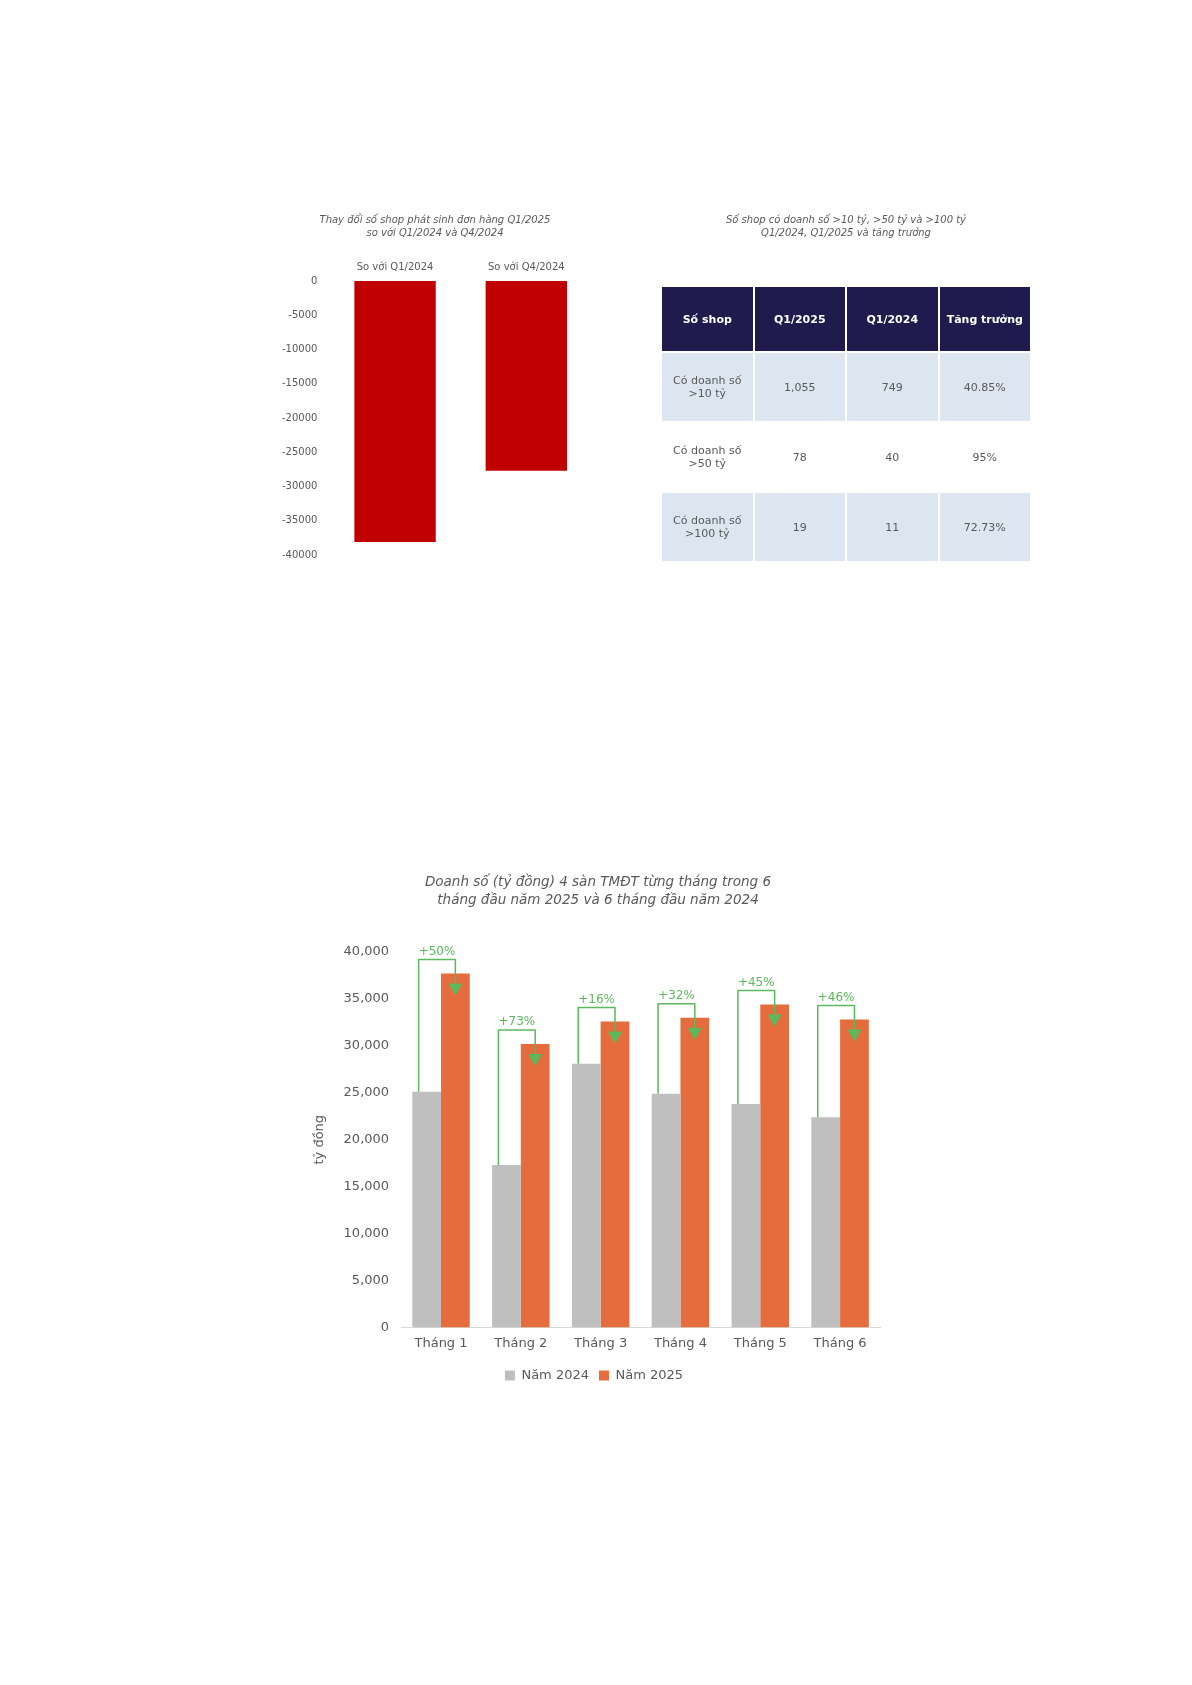  Describe the element at coordinates (846, 226) in the screenshot. I see `text: Số shop có doanh số >10 tỷ, >50 tỷ và >100 tỷ Q1/2024, Q1/2025 và tăng trưởng` at that location.